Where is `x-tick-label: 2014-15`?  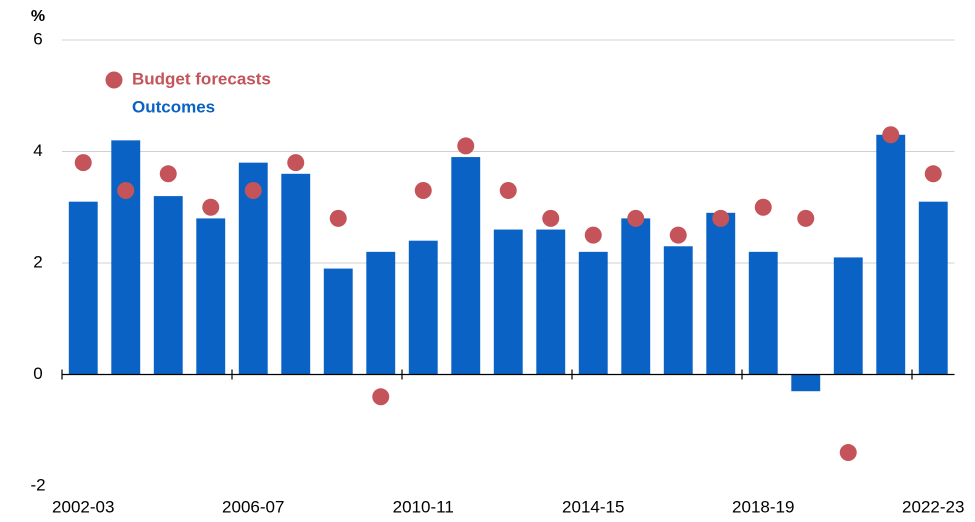 x-tick-label: 2014-15 is located at coordinates (593, 506).